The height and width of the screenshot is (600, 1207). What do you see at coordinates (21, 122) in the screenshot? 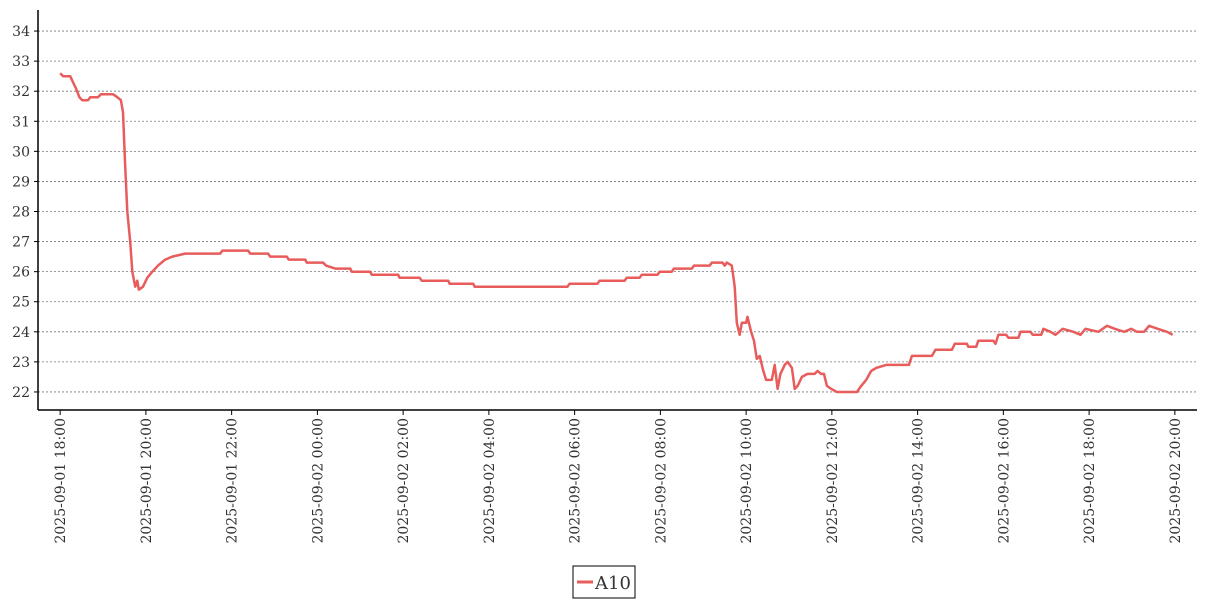
I see `y-tick-label: 31` at bounding box center [21, 122].